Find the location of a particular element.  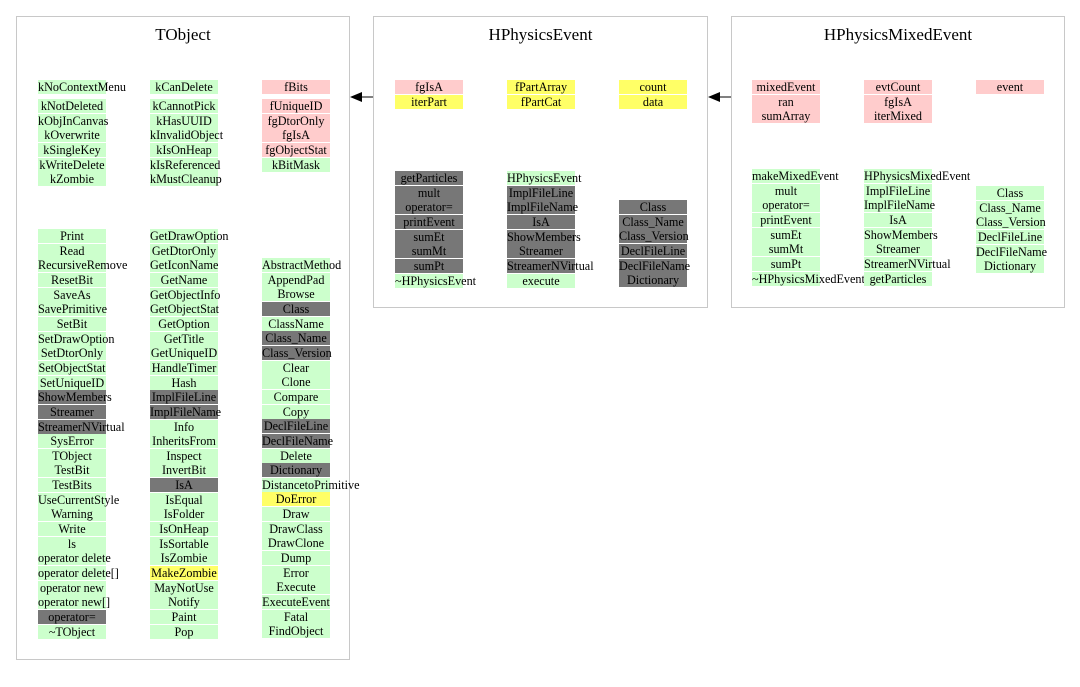

member-cell: HPhysicsEvent is located at coordinates (544, 178).